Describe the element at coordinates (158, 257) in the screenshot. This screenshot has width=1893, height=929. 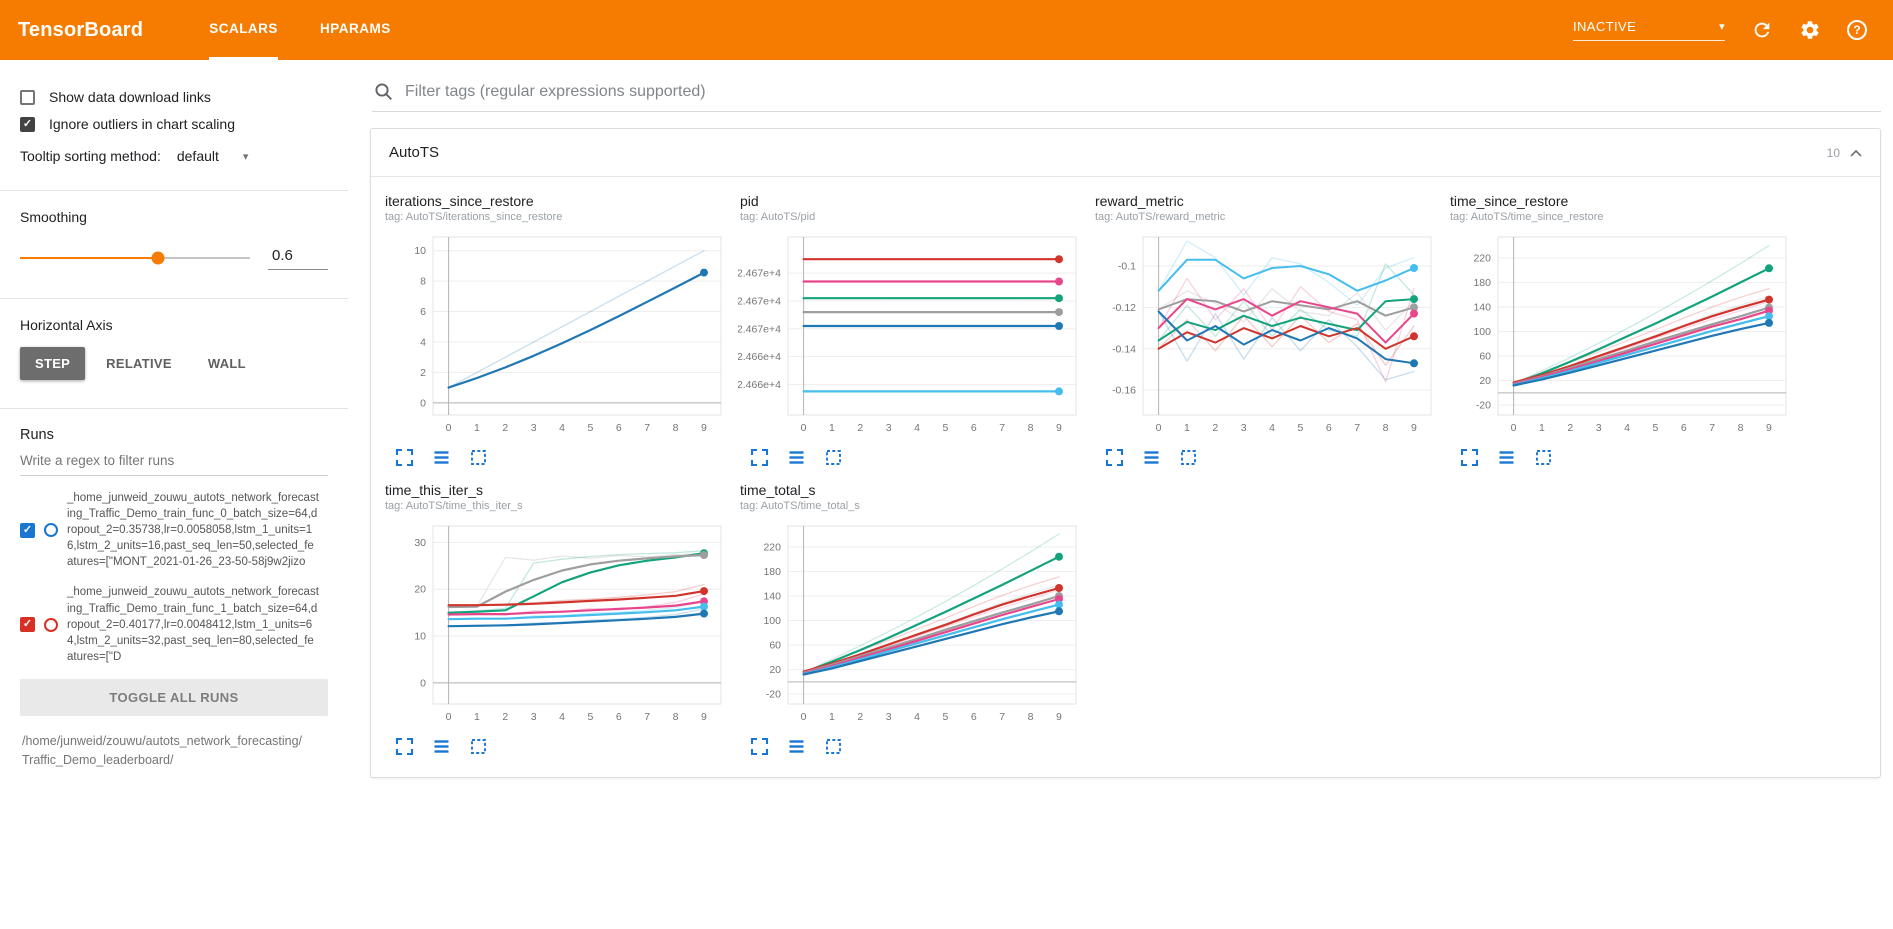
I see `smoothing-slider-thumb` at that location.